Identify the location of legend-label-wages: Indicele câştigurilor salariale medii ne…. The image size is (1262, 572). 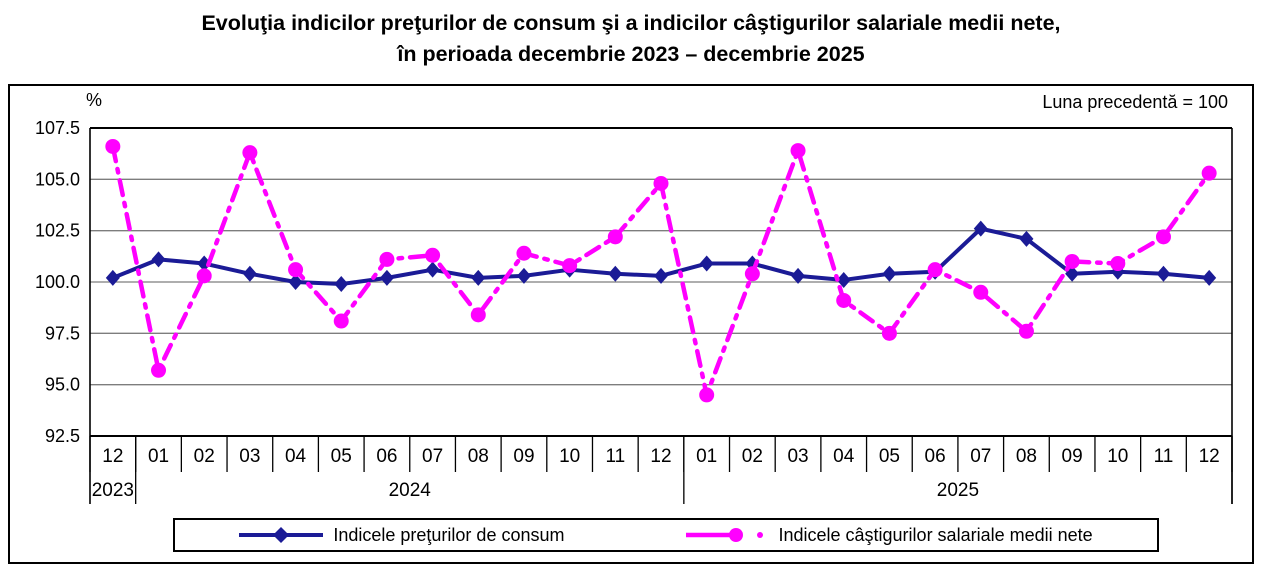
(935, 534).